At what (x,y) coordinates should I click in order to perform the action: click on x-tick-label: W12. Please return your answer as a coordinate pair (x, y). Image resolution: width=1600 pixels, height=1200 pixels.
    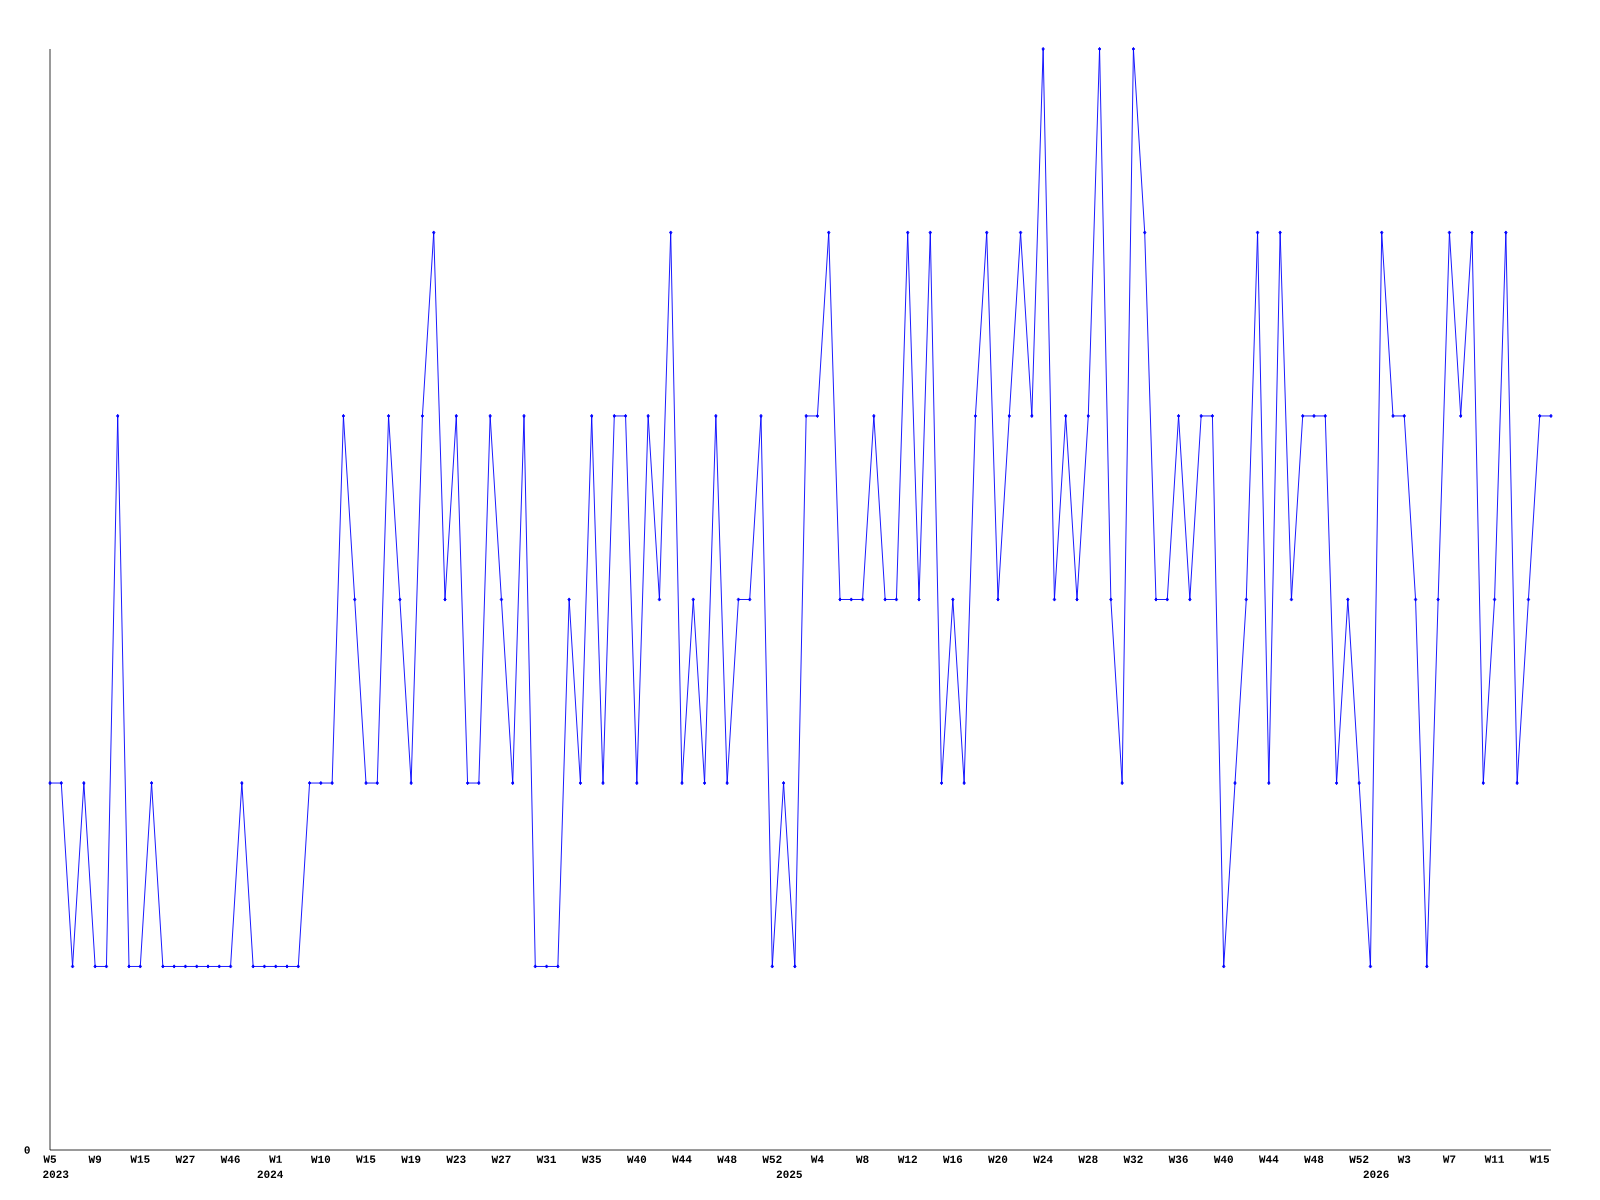
    Looking at the image, I should click on (907, 1159).